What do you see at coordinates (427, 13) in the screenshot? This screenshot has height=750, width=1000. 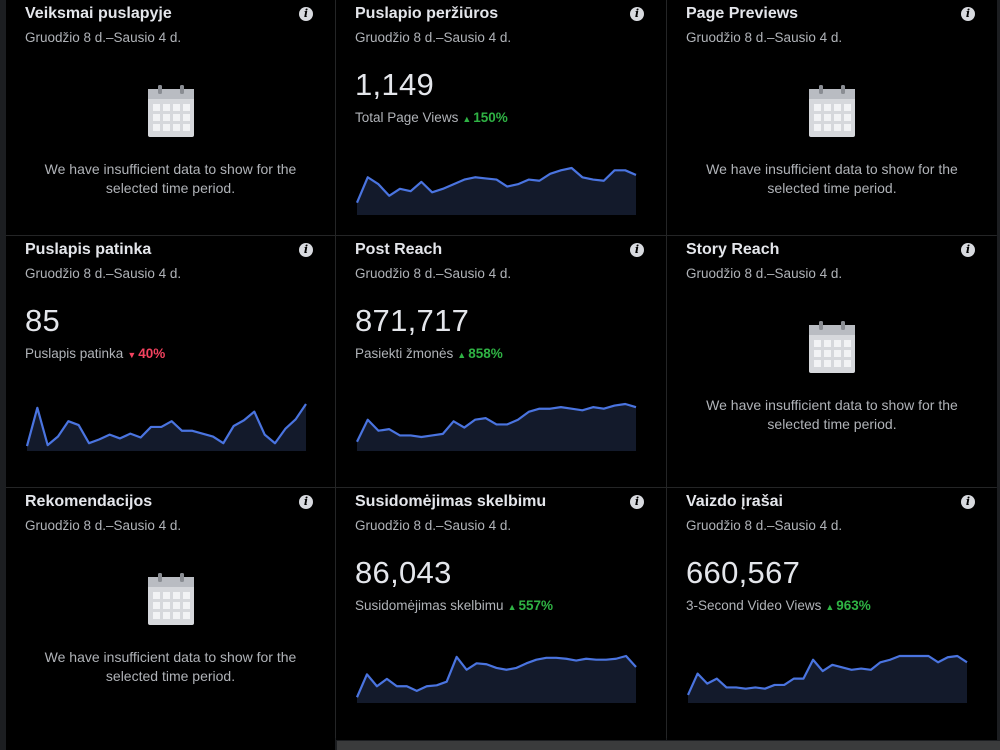 I see `card-title: Puslapio peržiūros` at bounding box center [427, 13].